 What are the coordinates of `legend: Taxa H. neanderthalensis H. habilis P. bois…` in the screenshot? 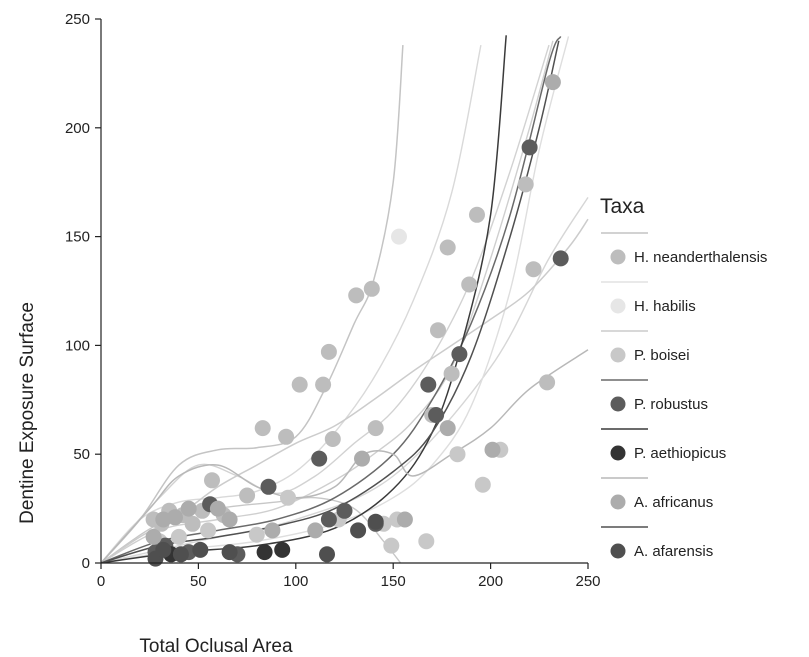 It's located at (683, 377).